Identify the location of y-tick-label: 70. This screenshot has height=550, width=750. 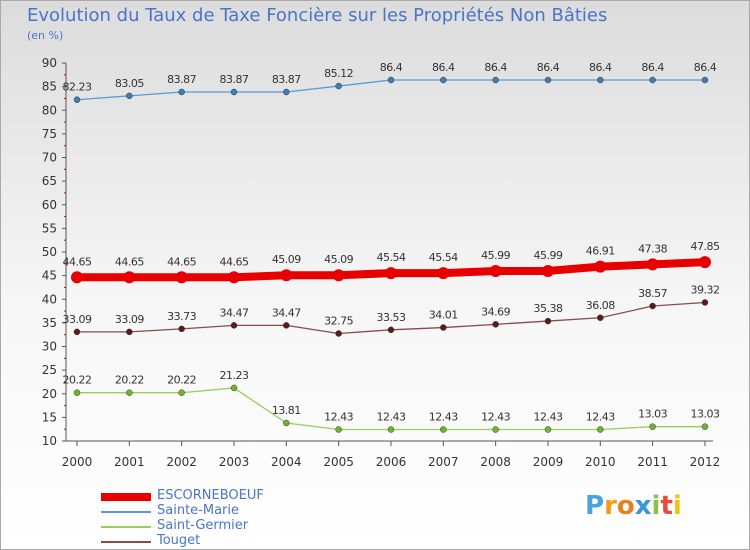
(49, 158).